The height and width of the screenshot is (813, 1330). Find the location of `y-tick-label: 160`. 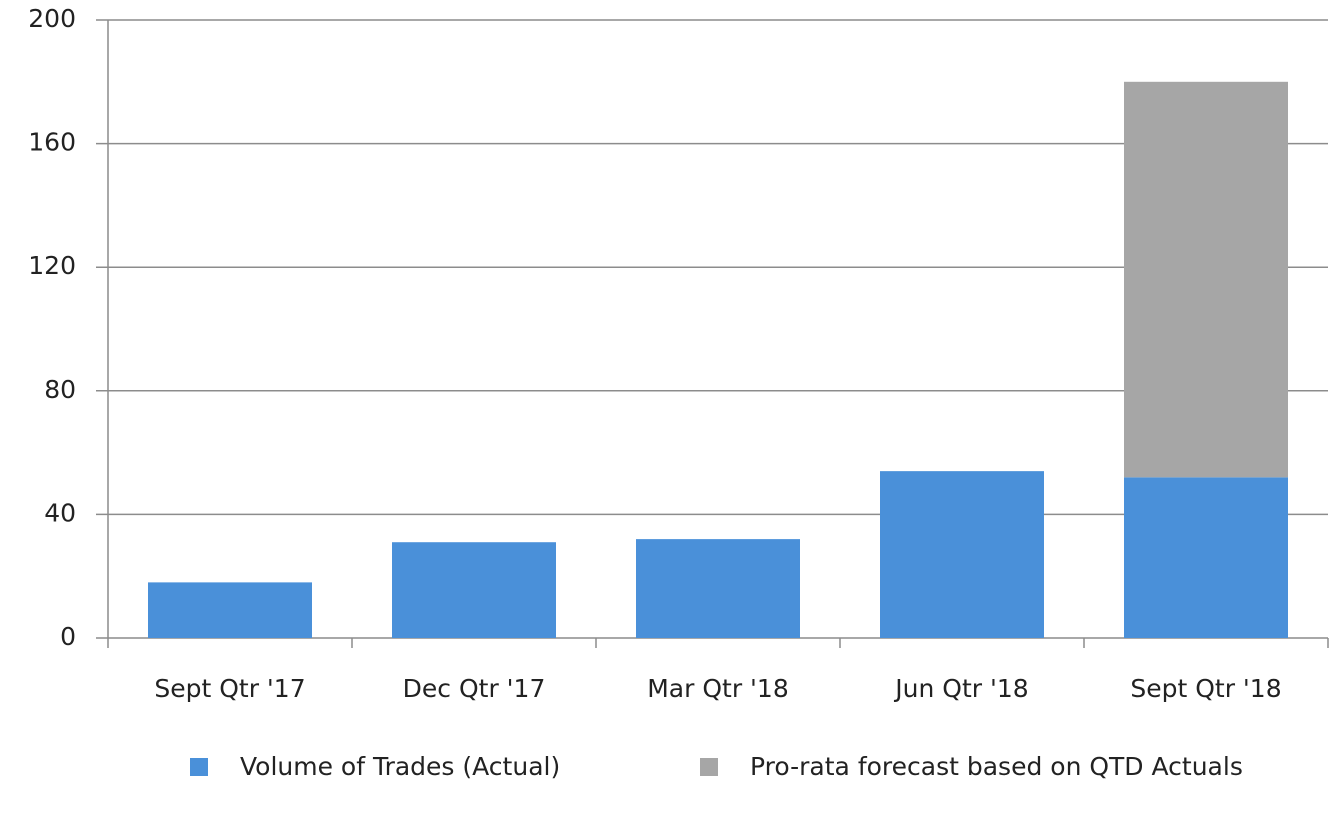

y-tick-label: 160 is located at coordinates (52, 142).